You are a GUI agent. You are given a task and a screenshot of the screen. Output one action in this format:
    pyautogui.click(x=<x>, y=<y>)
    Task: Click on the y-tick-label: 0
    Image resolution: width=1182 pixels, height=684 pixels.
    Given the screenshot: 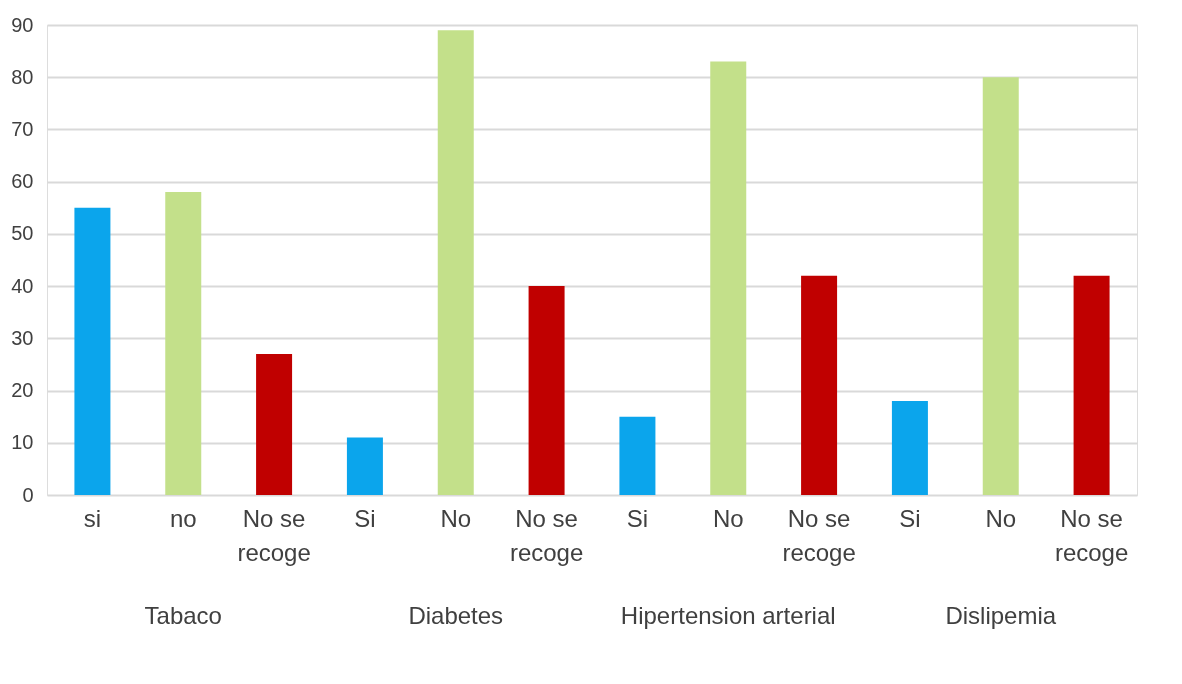 What is the action you would take?
    pyautogui.click(x=28, y=494)
    